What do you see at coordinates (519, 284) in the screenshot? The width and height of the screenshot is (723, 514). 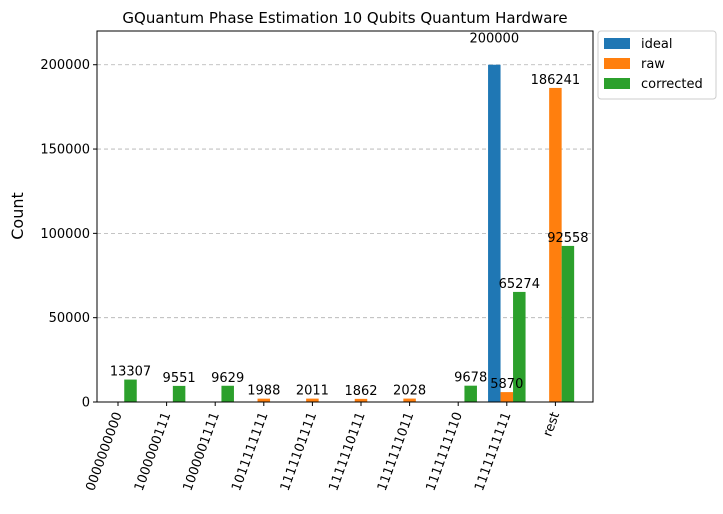 I see `data-label: 65274` at bounding box center [519, 284].